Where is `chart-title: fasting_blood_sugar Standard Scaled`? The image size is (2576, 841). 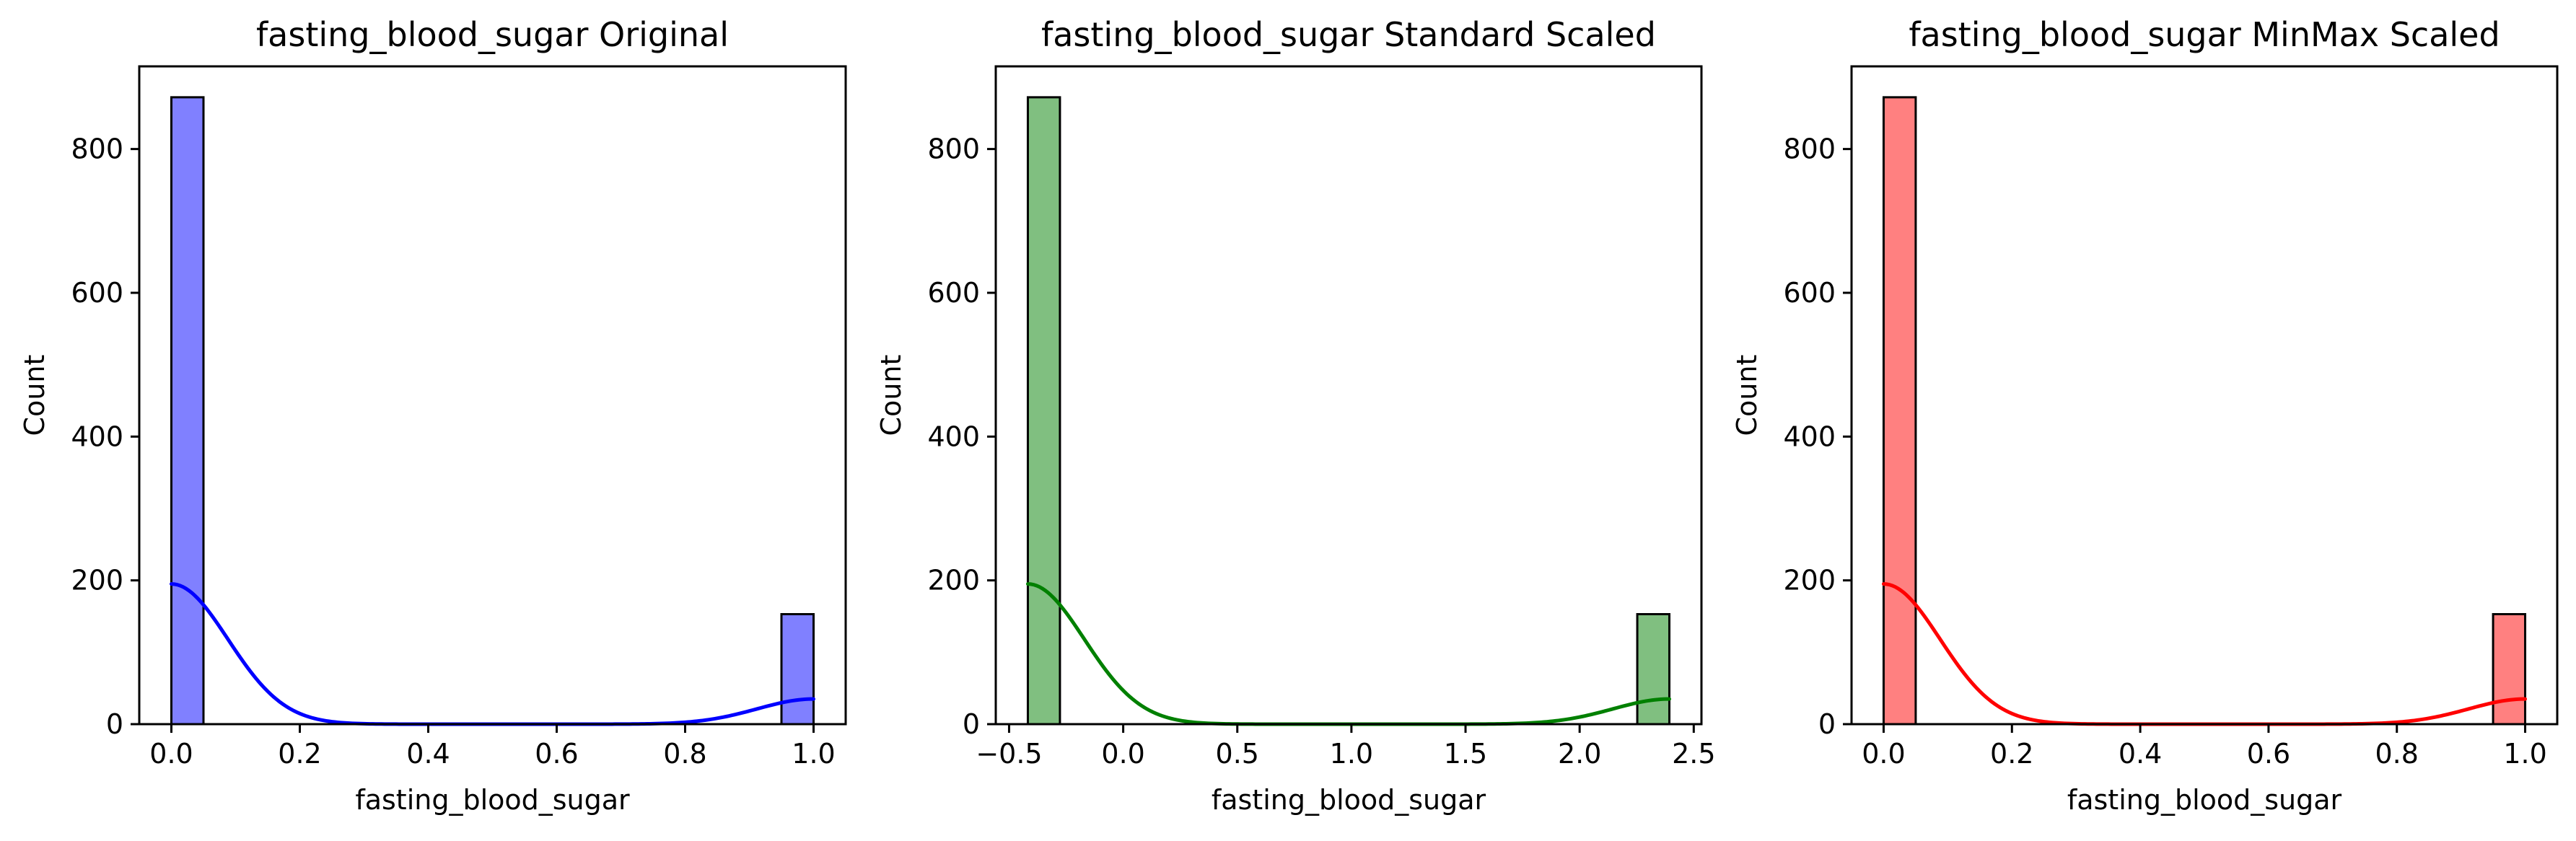
chart-title: fasting_blood_sugar Standard Scaled is located at coordinates (1348, 34).